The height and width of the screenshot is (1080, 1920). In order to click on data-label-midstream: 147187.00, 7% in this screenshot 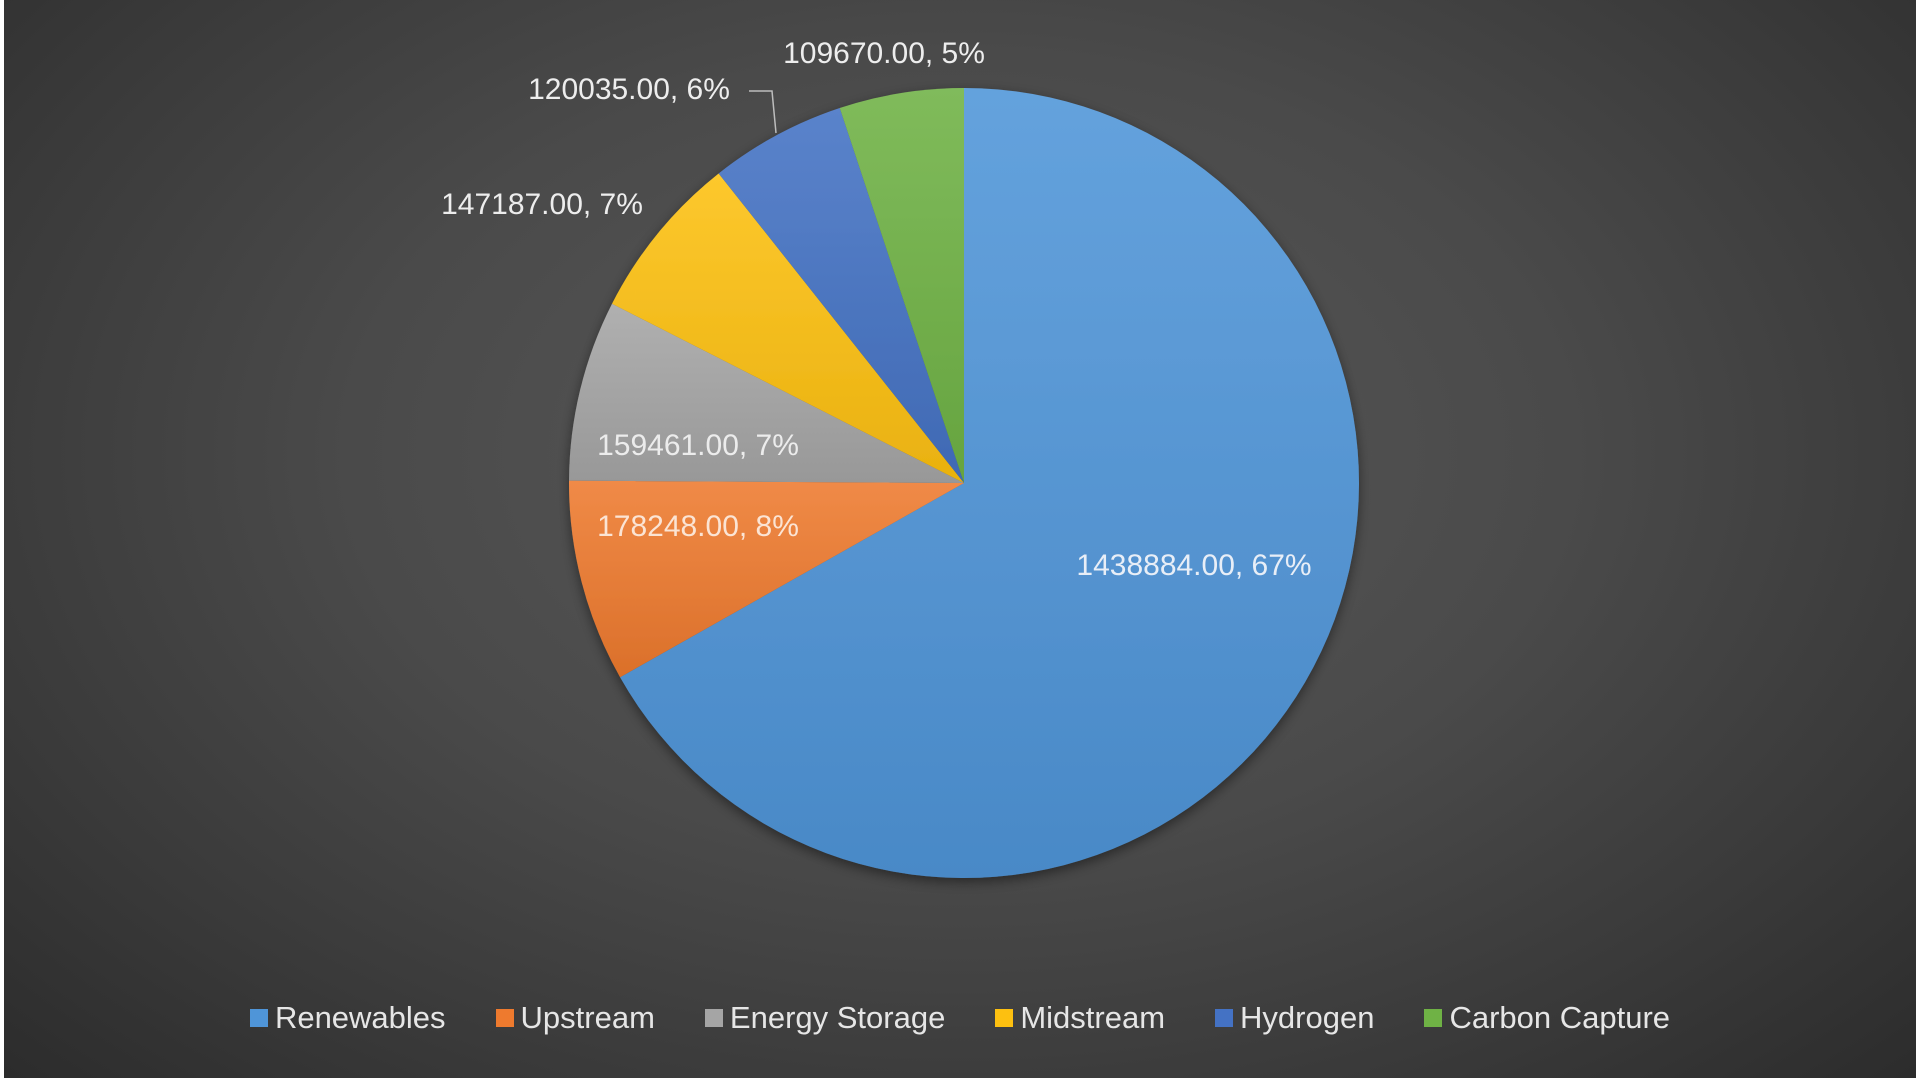, I will do `click(542, 204)`.